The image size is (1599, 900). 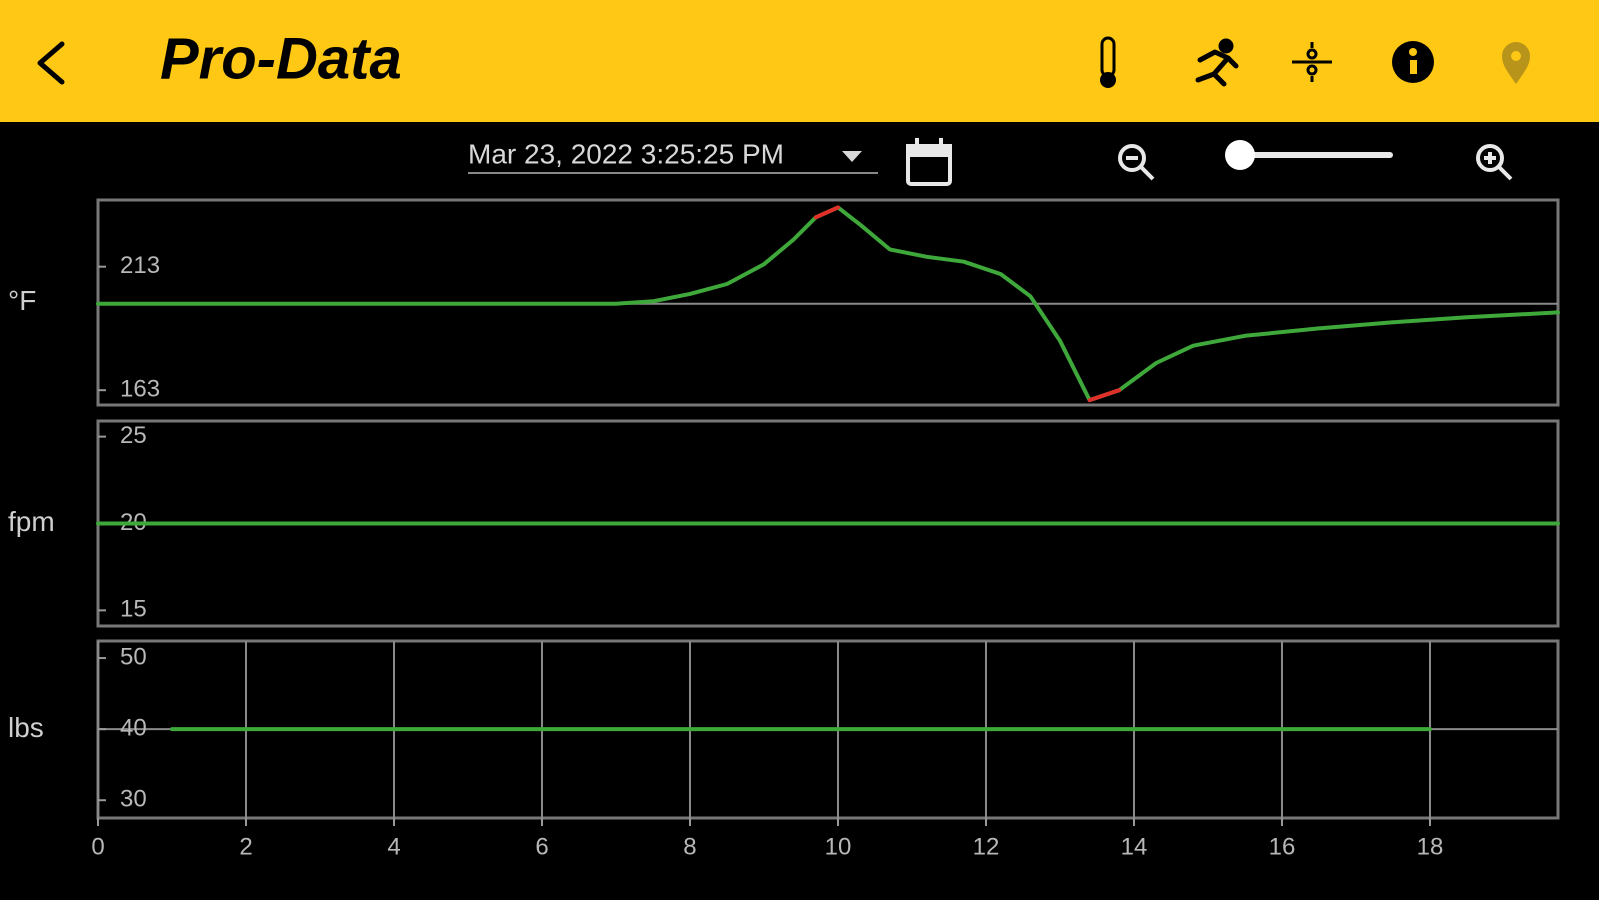 What do you see at coordinates (51, 63) in the screenshot?
I see `back-button` at bounding box center [51, 63].